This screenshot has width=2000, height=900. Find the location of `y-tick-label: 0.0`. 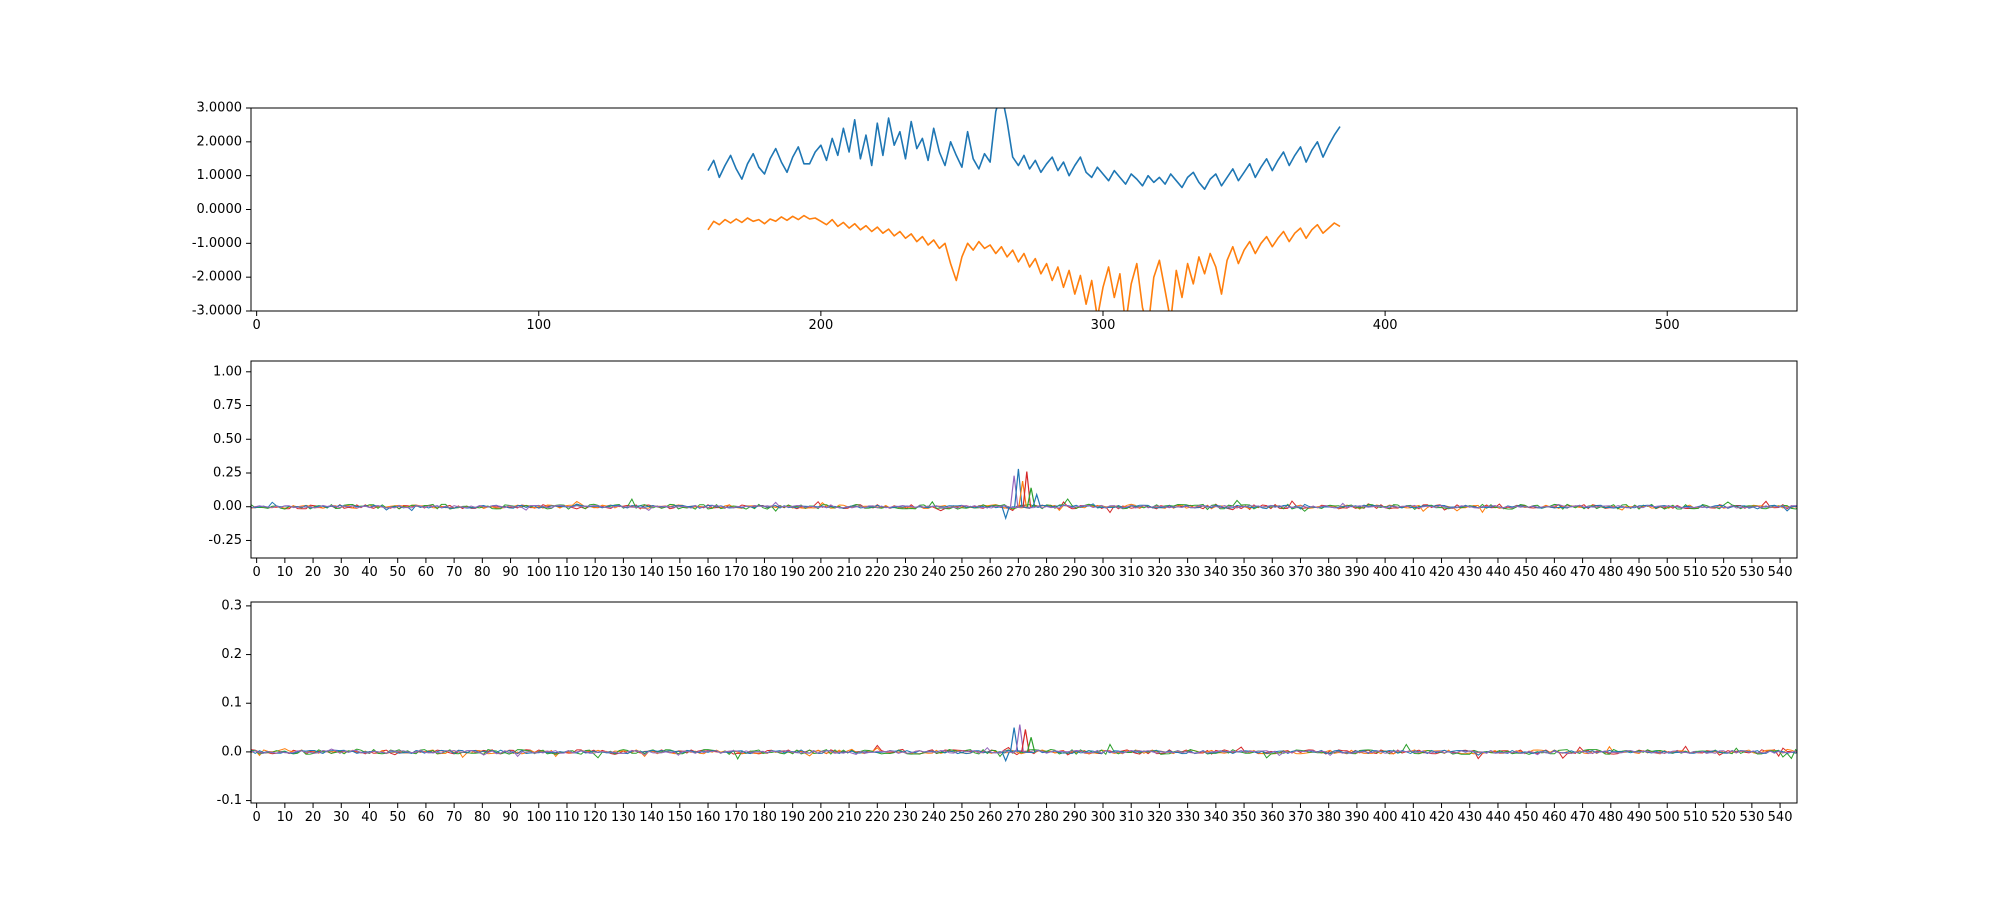

y-tick-label: 0.0 is located at coordinates (231, 751).